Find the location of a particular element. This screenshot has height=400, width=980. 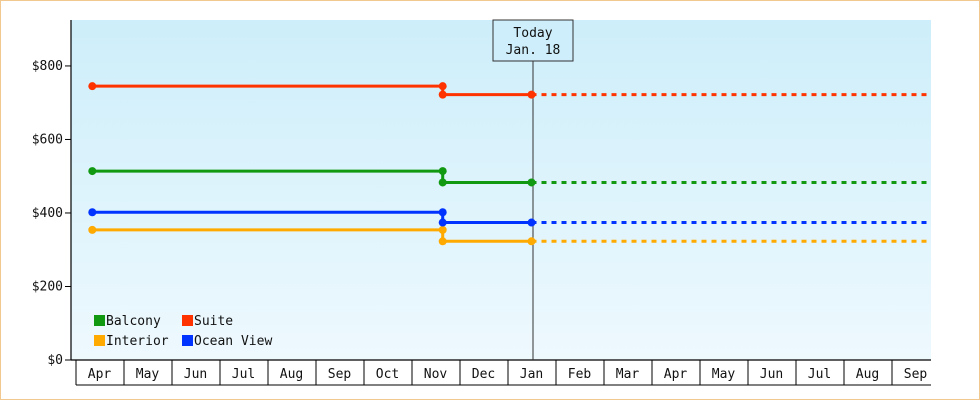

legend-swatch-ocean-view is located at coordinates (187, 340).